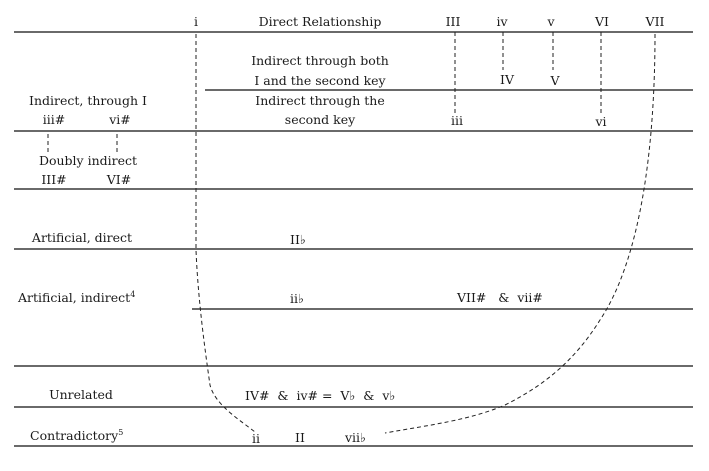  Describe the element at coordinates (320, 80) in the screenshot. I see `label-indirect-both-2: I and the second key` at that location.